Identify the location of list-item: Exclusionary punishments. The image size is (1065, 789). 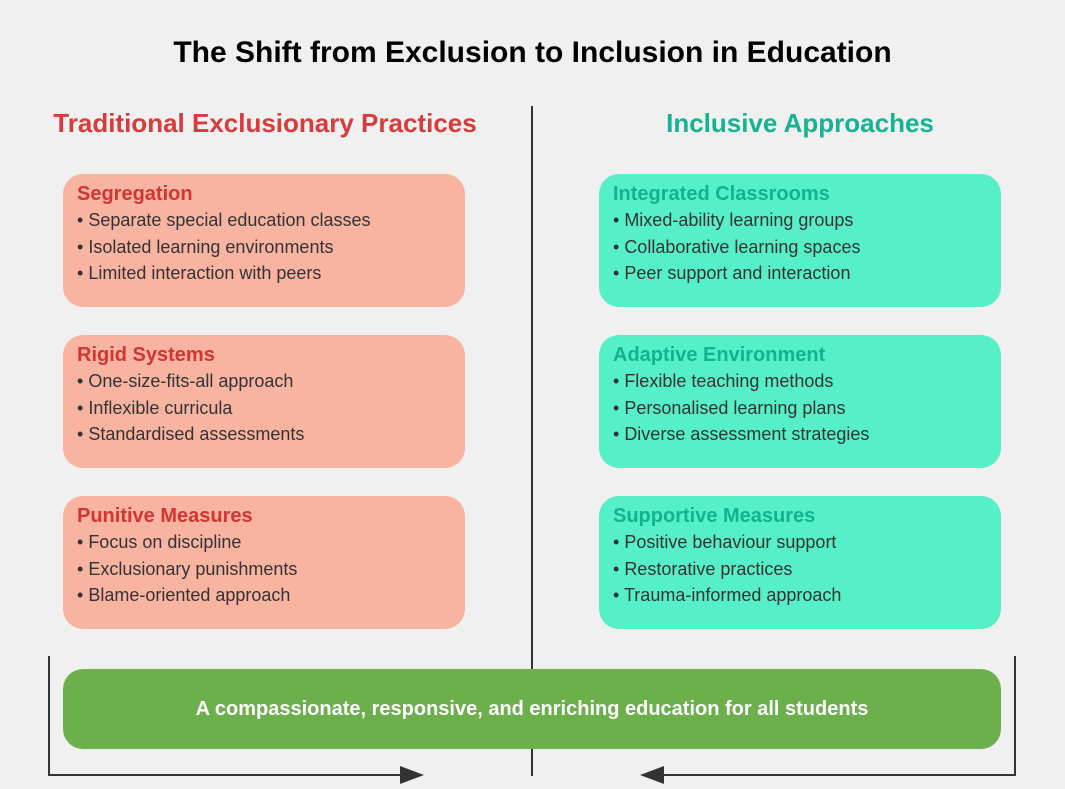
(264, 569).